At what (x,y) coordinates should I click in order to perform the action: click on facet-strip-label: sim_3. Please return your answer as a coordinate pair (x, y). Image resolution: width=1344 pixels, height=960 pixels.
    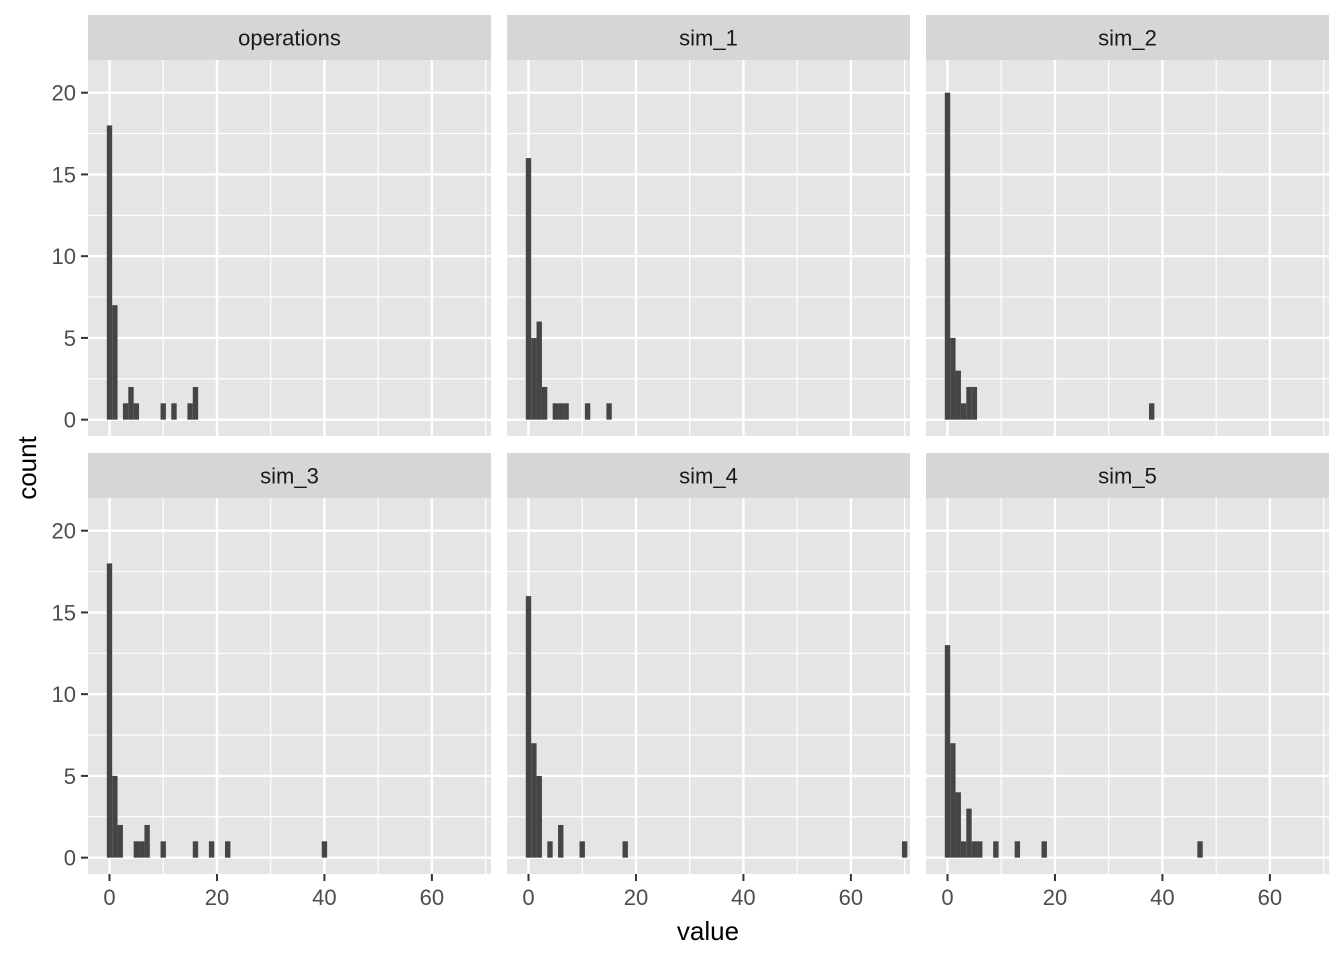
    Looking at the image, I should click on (289, 476).